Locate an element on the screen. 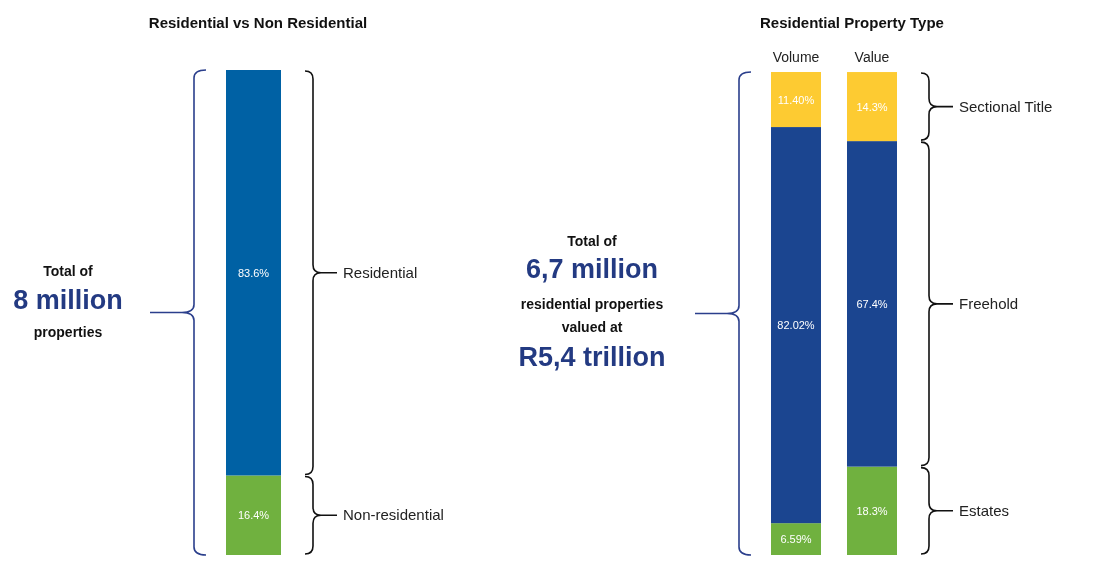 Image resolution: width=1110 pixels, height=564 pixels. data-label: 18.3% is located at coordinates (872, 510).